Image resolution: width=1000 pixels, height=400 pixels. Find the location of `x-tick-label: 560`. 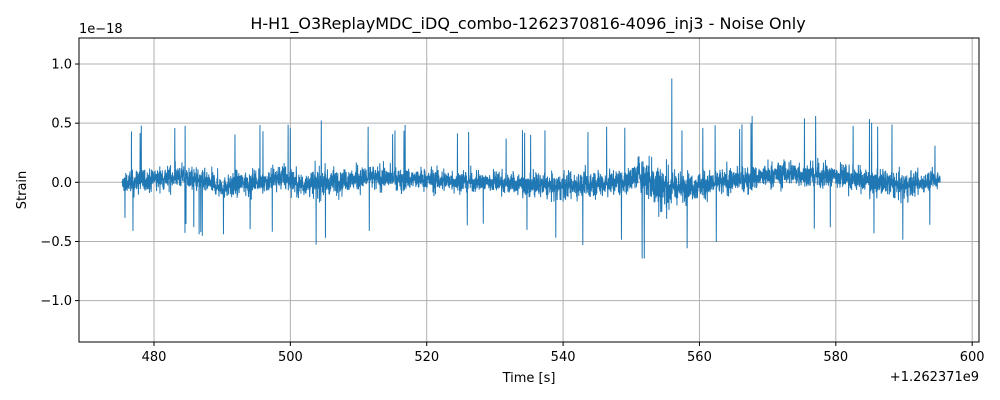

x-tick-label: 560 is located at coordinates (699, 357).